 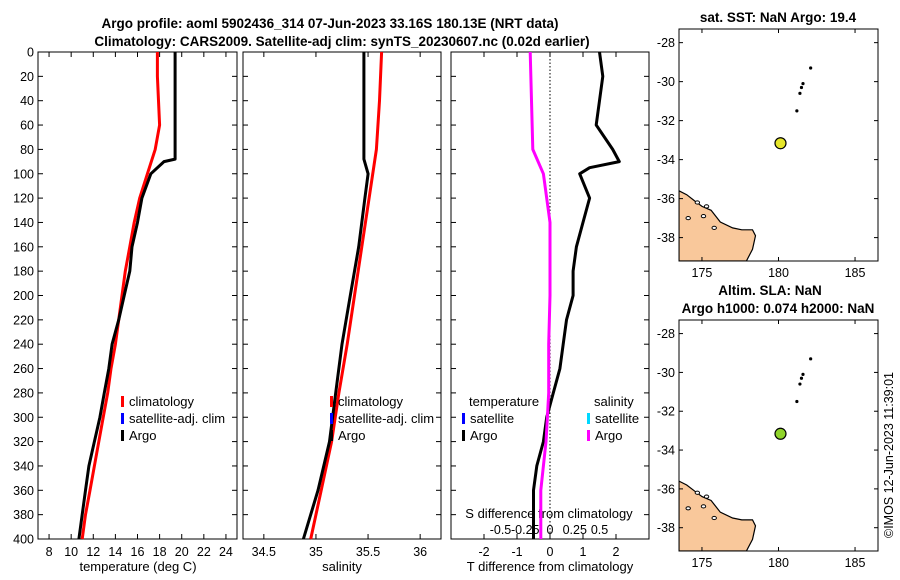 I want to click on temperature-xtick-label: 8, so click(x=49, y=552).